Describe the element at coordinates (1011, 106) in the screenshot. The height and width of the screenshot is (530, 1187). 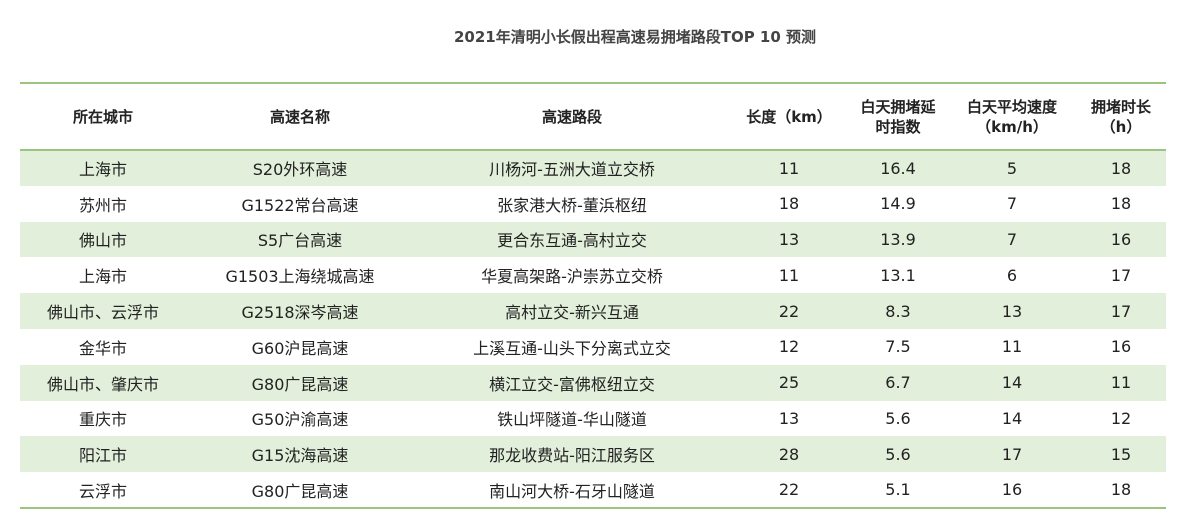
I see `column-header-line: 白天平均速度` at that location.